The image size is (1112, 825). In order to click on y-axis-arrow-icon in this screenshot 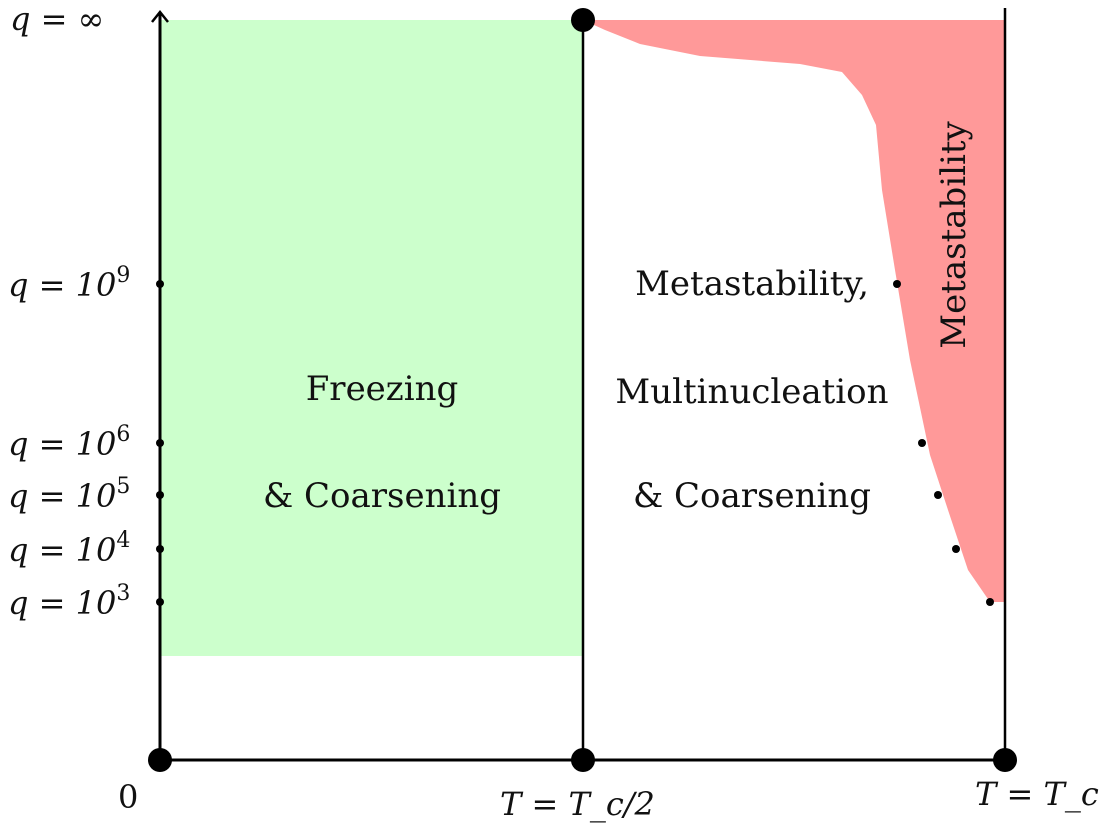, I will do `click(160, 16)`.